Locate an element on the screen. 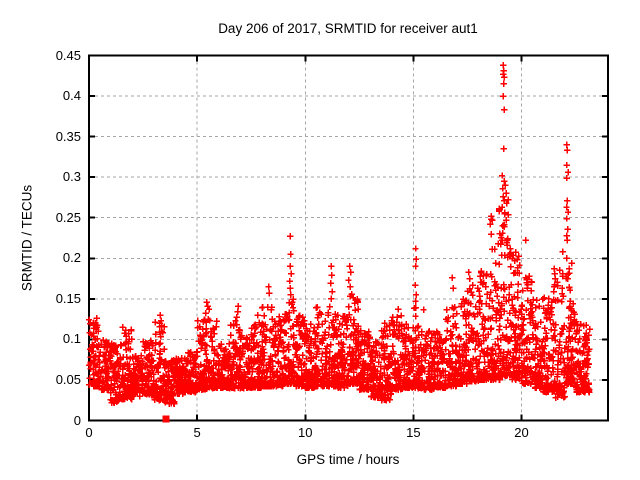 Image resolution: width=640 pixels, height=480 pixels. x-tick-label: 20 is located at coordinates (521, 432).